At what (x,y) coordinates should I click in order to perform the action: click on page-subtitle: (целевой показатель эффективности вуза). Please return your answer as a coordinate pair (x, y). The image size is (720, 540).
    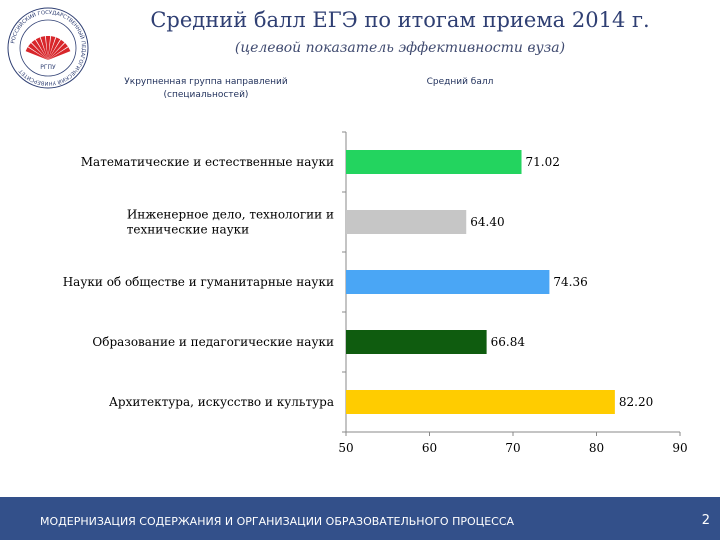
    Looking at the image, I should click on (400, 48).